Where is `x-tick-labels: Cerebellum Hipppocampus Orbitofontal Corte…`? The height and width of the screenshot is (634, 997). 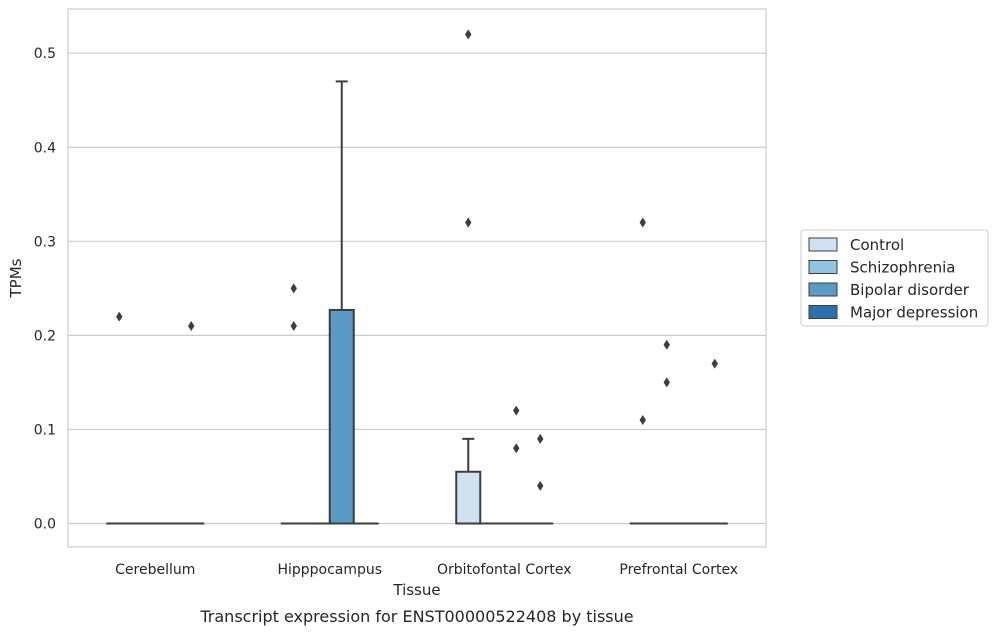 x-tick-labels: Cerebellum Hipppocampus Orbitofontal Corte… is located at coordinates (426, 570).